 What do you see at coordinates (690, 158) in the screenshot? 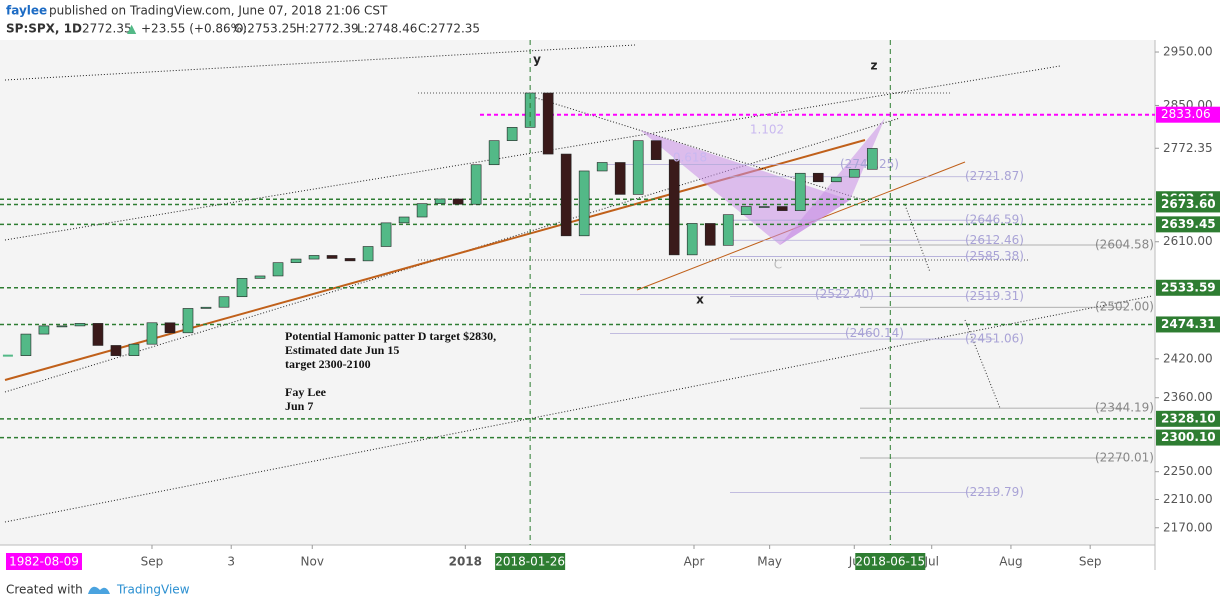
I see `annotation: 0.618` at bounding box center [690, 158].